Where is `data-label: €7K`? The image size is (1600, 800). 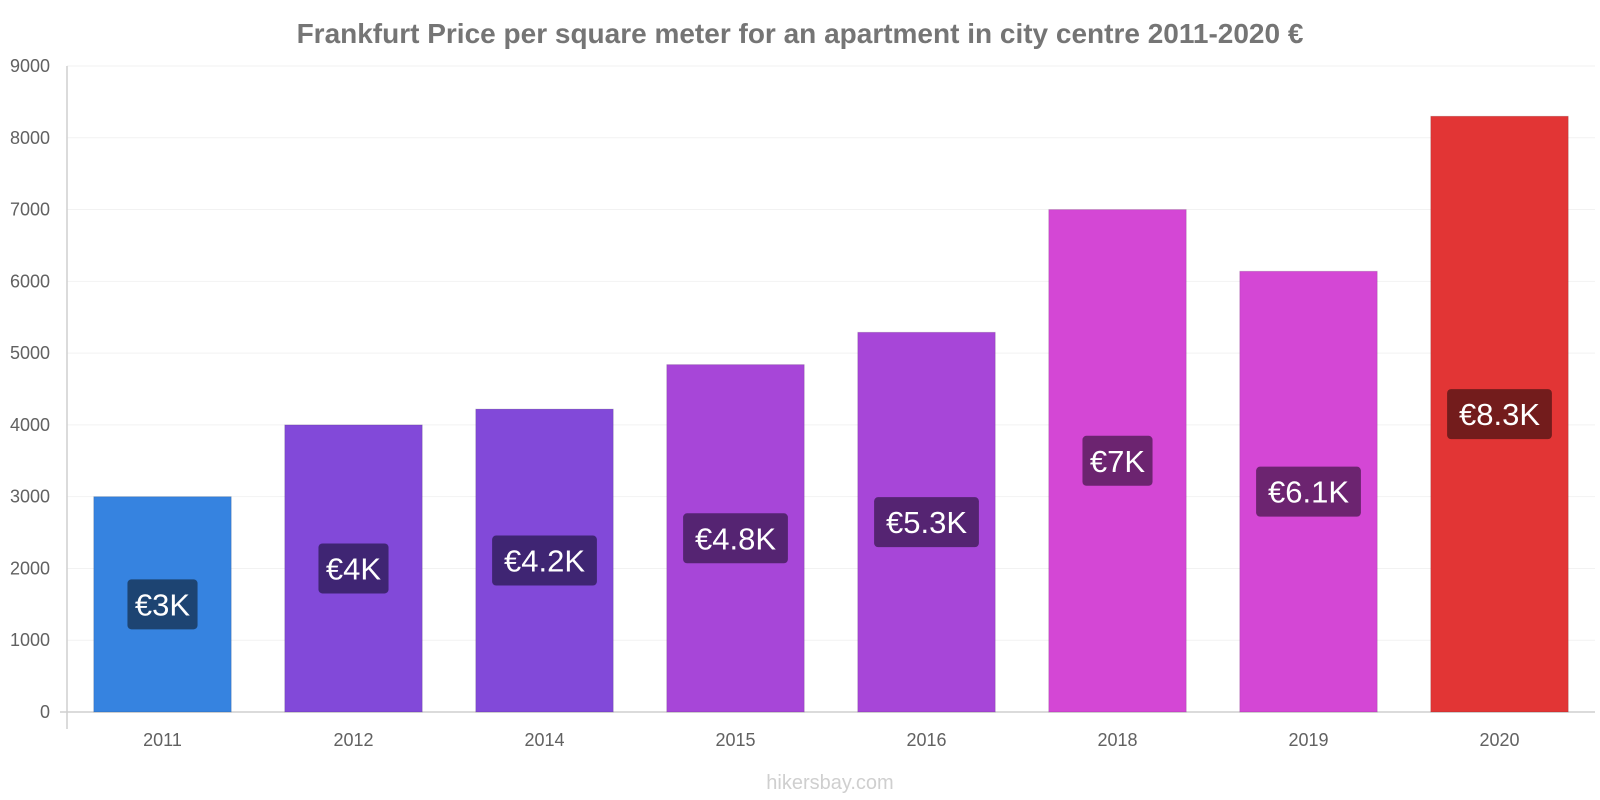
data-label: €7K is located at coordinates (1117, 461).